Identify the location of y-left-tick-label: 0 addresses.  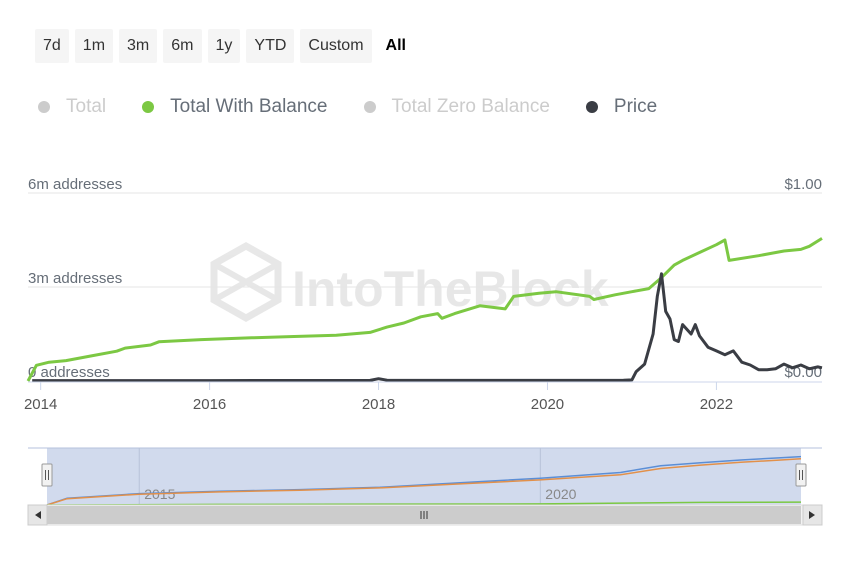
(69, 372).